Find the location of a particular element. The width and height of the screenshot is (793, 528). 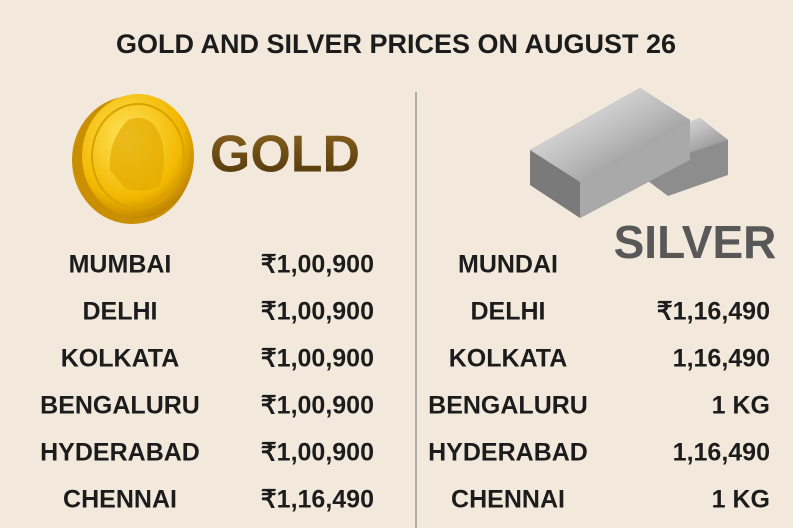

gold-city: DELHI is located at coordinates (120, 312).